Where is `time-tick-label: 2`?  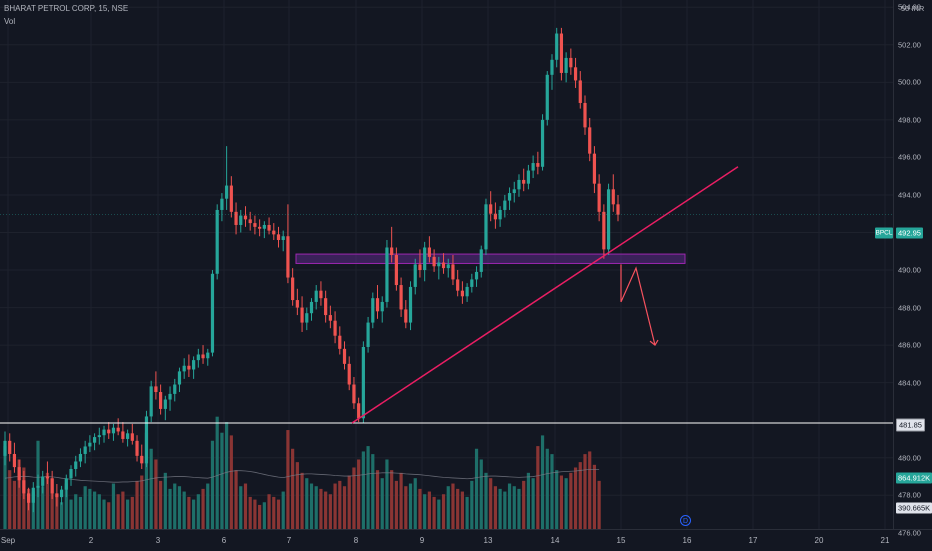
time-tick-label: 2 is located at coordinates (91, 540).